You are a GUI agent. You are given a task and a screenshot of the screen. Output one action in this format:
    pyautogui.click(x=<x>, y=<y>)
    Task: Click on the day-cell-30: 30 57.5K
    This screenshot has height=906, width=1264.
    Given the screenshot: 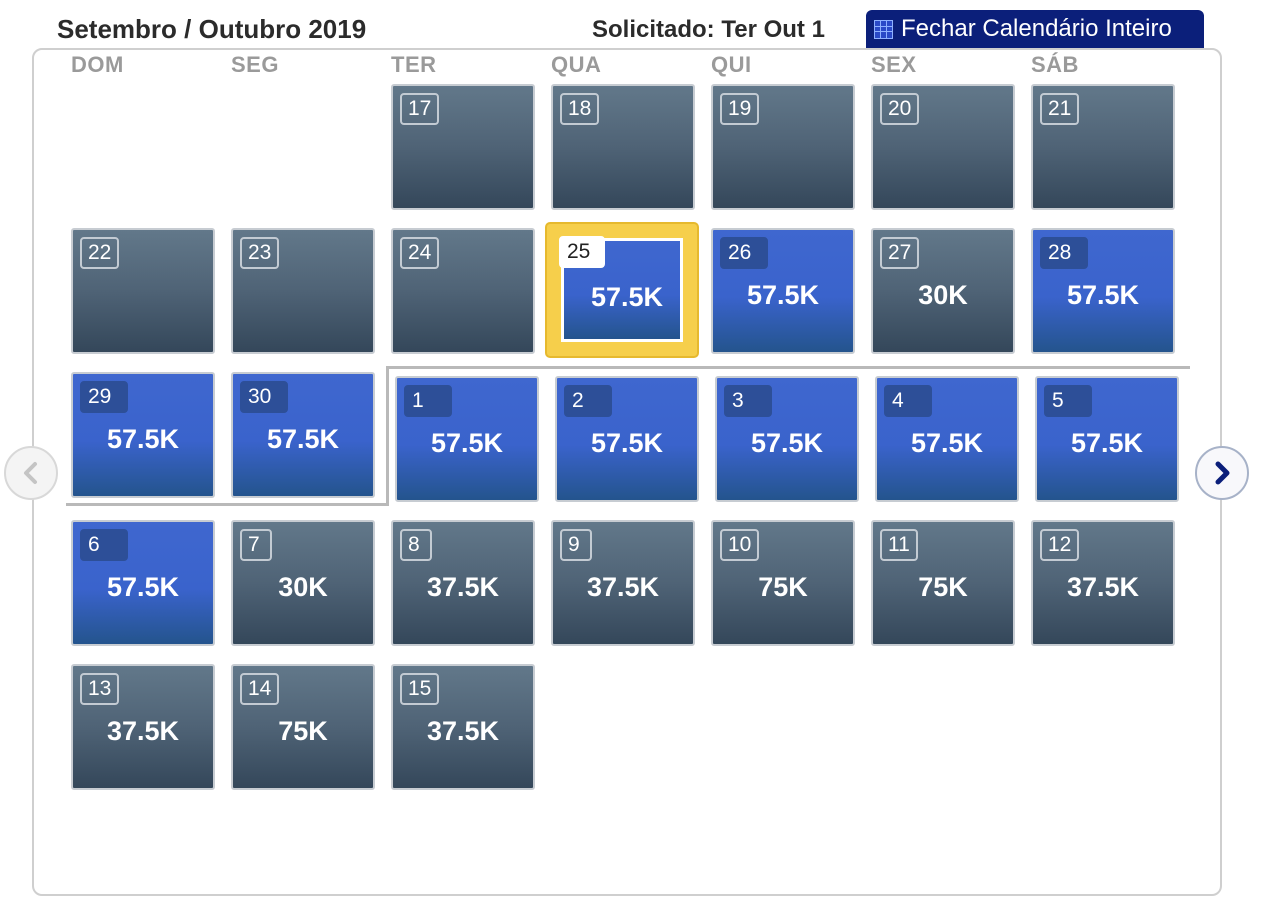 What is the action you would take?
    pyautogui.click(x=303, y=435)
    